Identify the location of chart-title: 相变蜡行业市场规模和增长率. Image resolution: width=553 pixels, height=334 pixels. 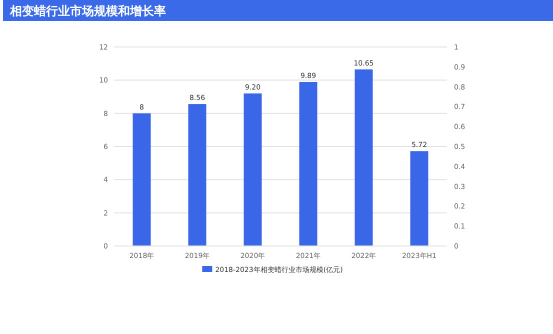
(87, 11).